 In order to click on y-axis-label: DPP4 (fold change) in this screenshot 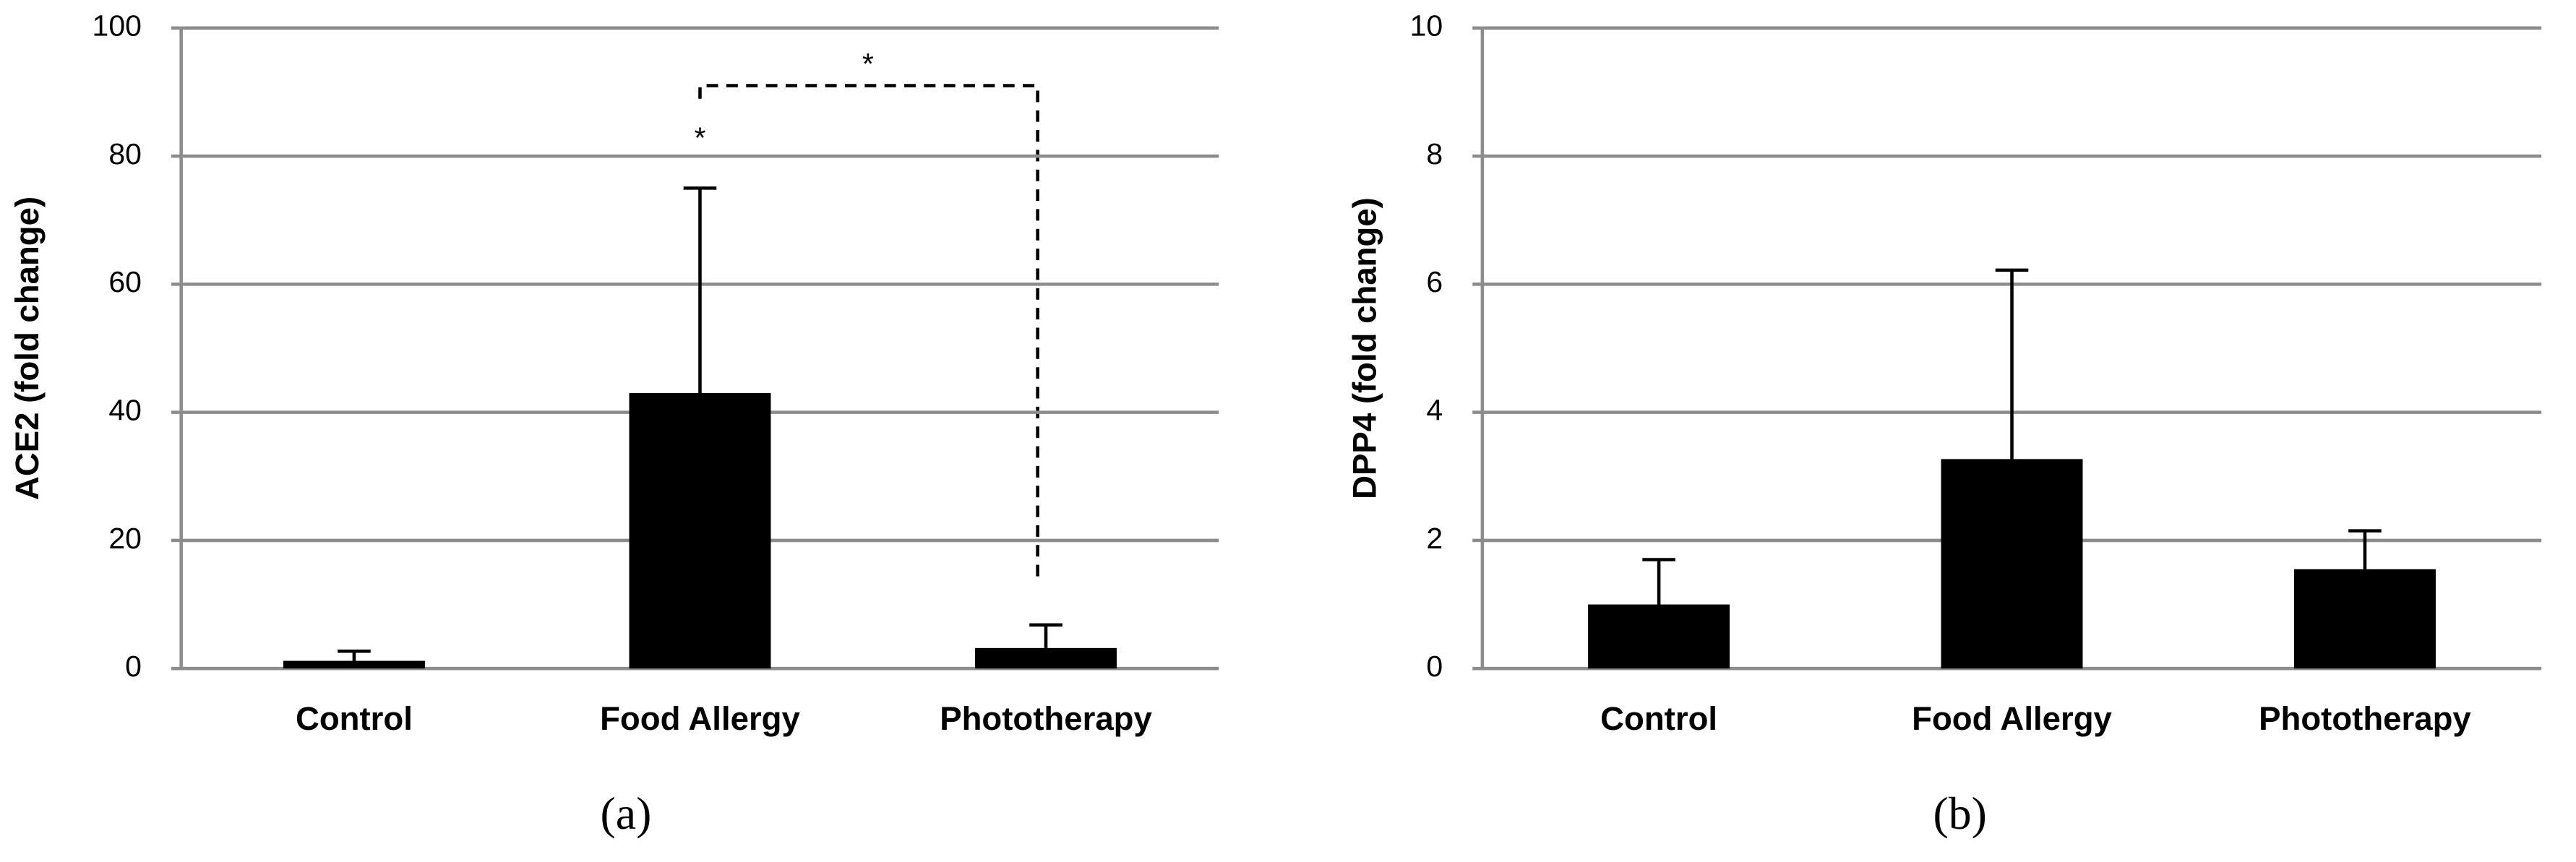, I will do `click(1365, 348)`.